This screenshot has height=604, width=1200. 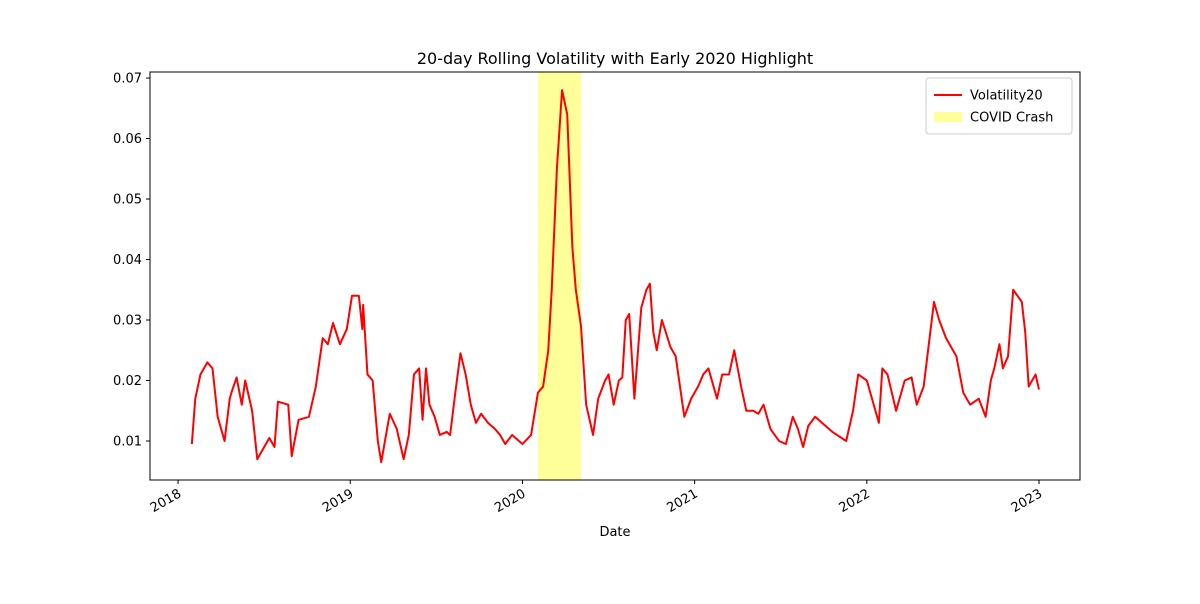 What do you see at coordinates (1006, 96) in the screenshot?
I see `legend-label: Volatility20` at bounding box center [1006, 96].